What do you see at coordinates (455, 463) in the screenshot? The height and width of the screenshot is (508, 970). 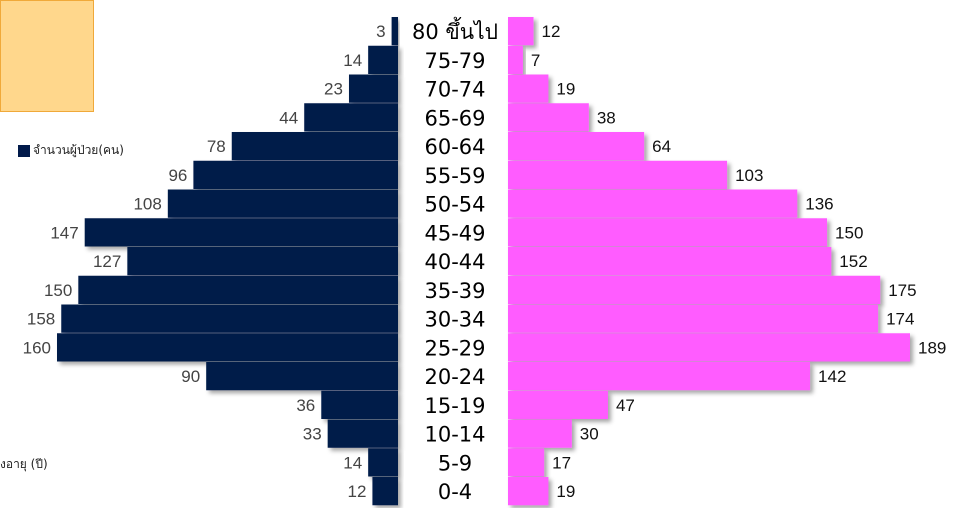 I see `age-group-label: 5-9` at bounding box center [455, 463].